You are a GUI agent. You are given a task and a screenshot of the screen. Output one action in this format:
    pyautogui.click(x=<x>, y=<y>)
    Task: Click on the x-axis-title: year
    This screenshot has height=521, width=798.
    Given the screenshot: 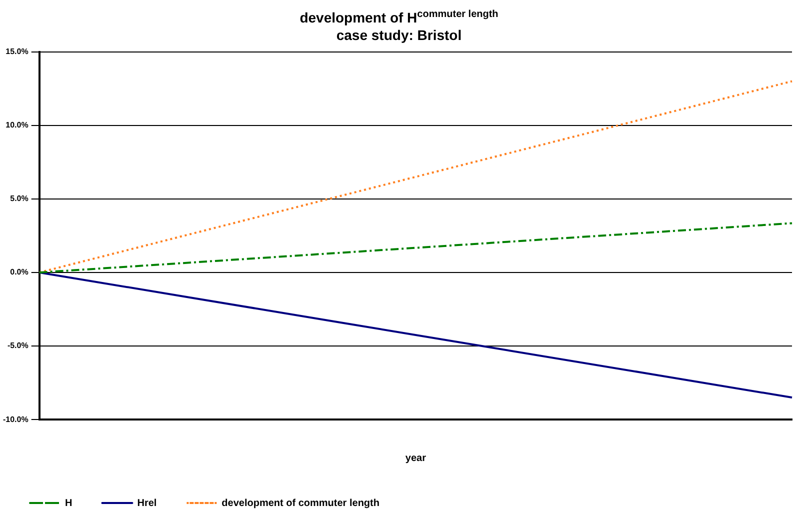 What is the action you would take?
    pyautogui.click(x=415, y=458)
    